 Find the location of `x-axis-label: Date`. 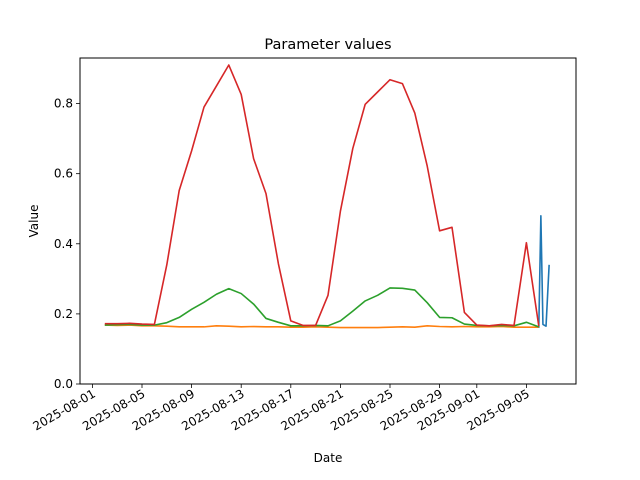

x-axis-label: Date is located at coordinates (328, 458).